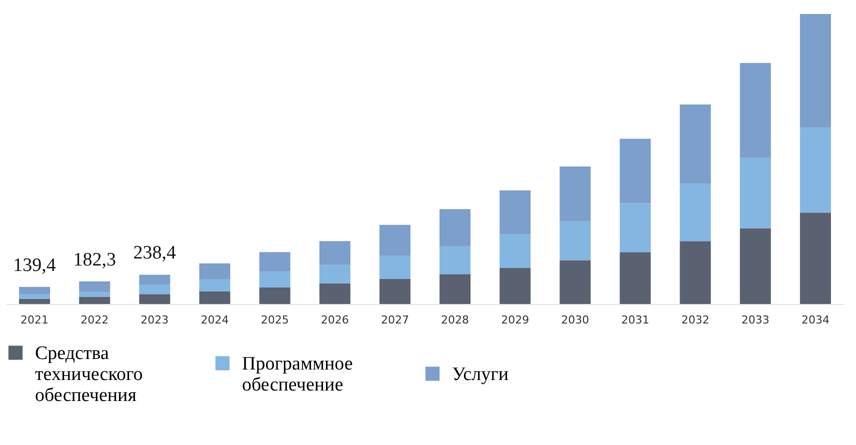 The height and width of the screenshot is (445, 856). I want to click on annotation: 238,4, so click(155, 253).